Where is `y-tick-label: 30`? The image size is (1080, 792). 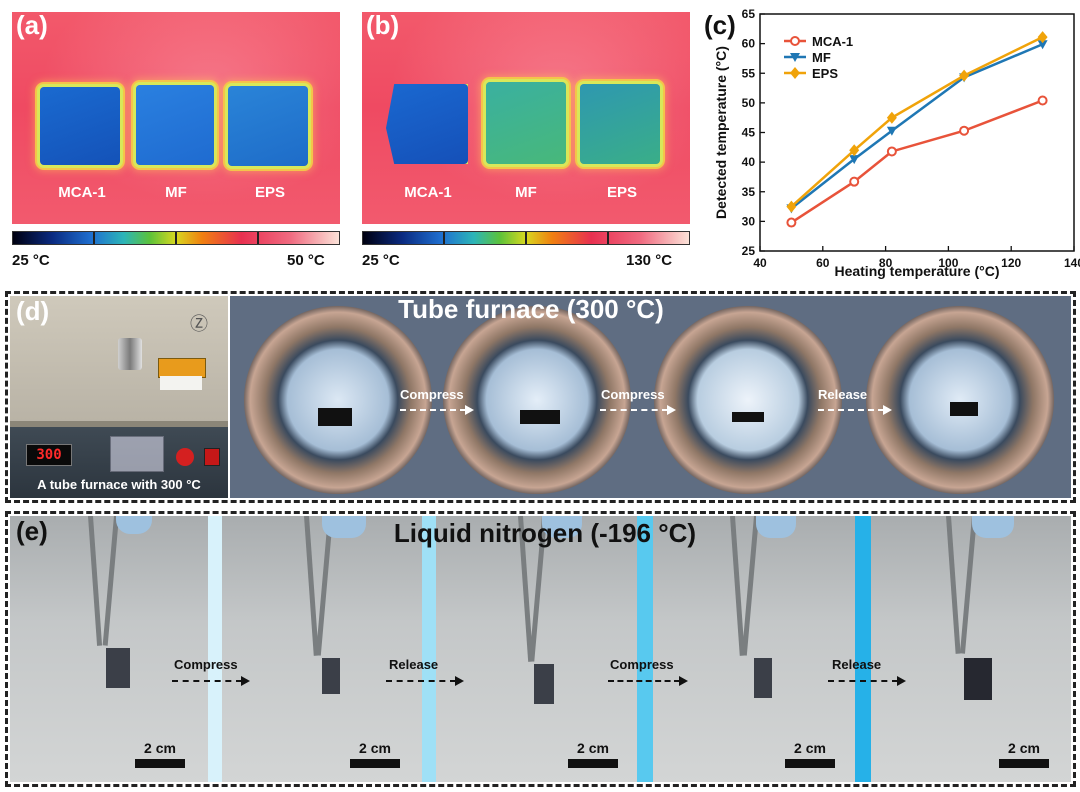
y-tick-label: 30 is located at coordinates (749, 221).